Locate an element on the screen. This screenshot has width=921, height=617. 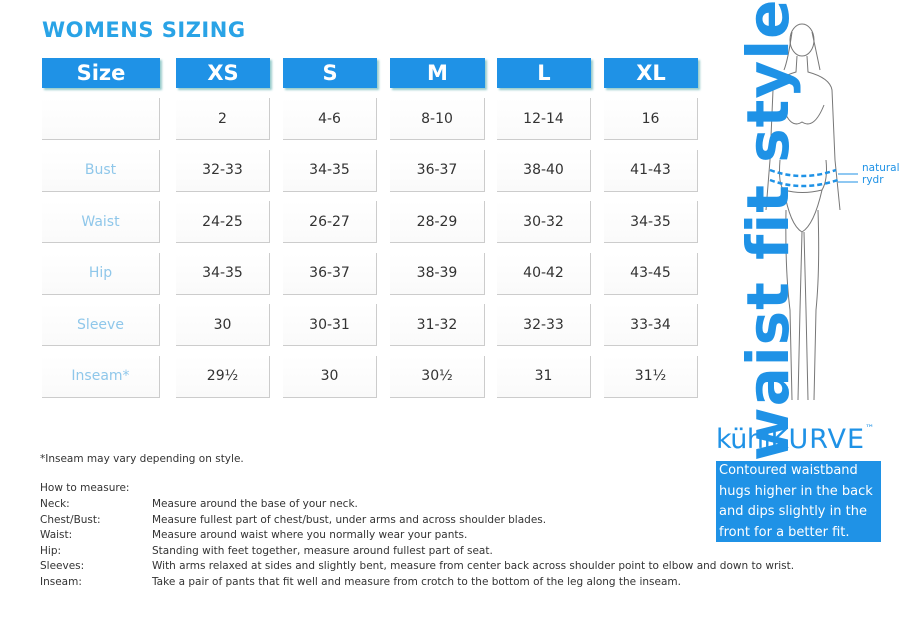
note: *Inseam may vary depending on style. is located at coordinates (142, 459).